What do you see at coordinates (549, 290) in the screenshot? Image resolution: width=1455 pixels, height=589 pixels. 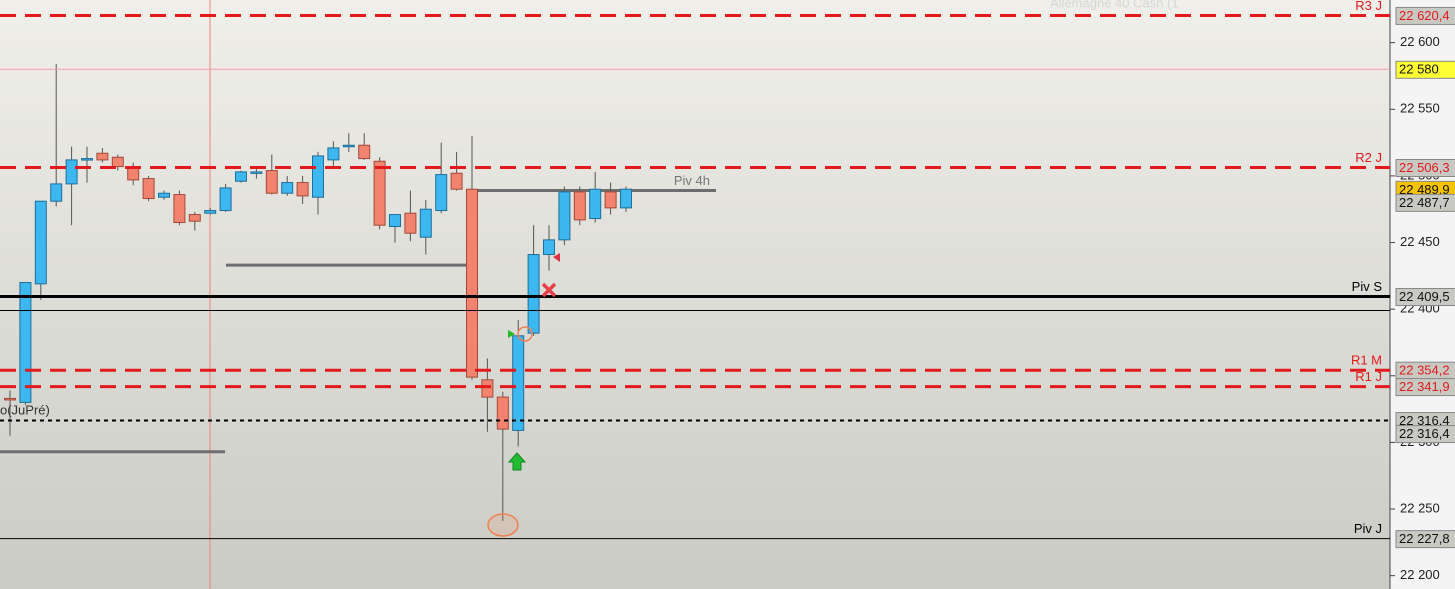 I see `exit-signal` at bounding box center [549, 290].